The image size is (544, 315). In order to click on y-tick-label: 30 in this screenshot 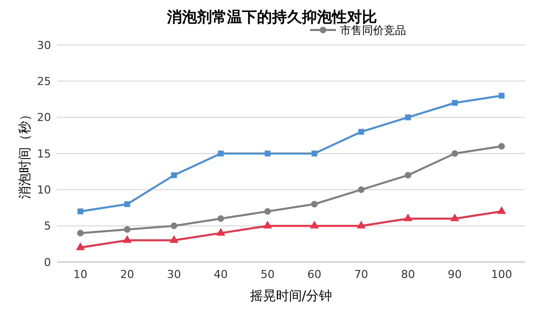, I will do `click(44, 45)`.